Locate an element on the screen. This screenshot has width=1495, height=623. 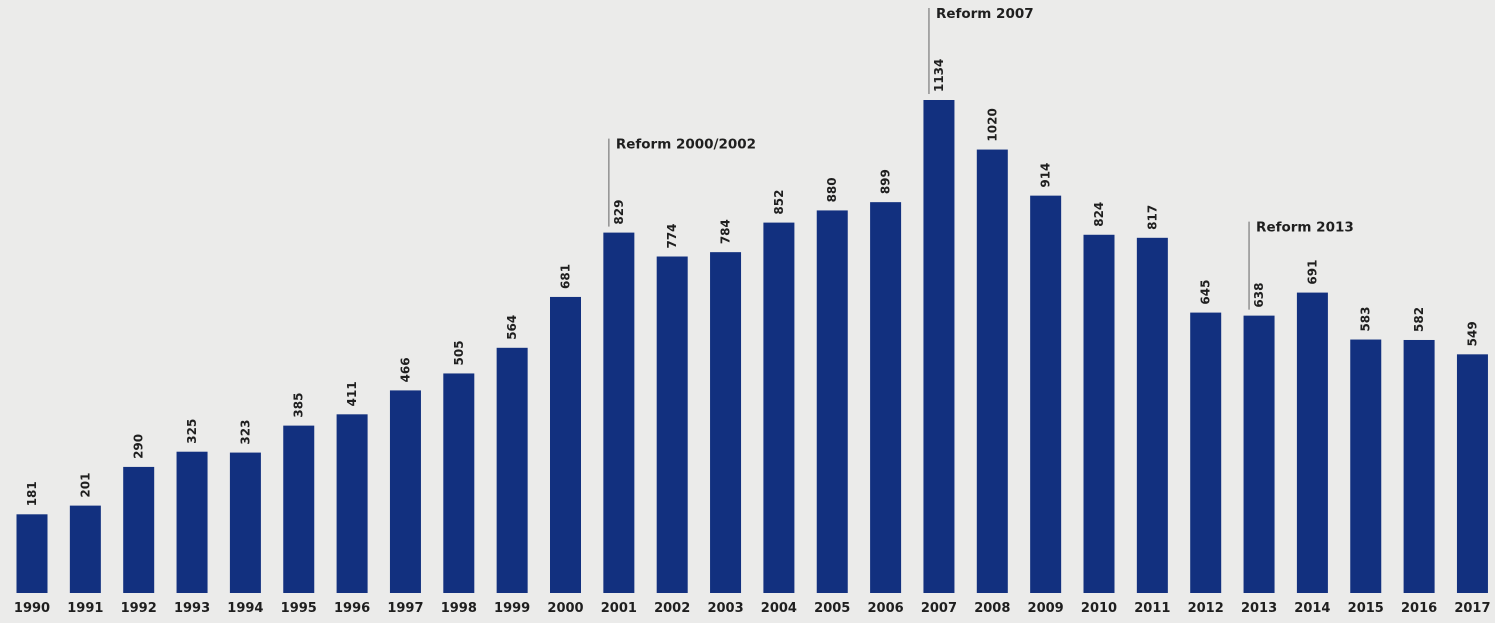
x-tick-1995: 1995 is located at coordinates (299, 608).